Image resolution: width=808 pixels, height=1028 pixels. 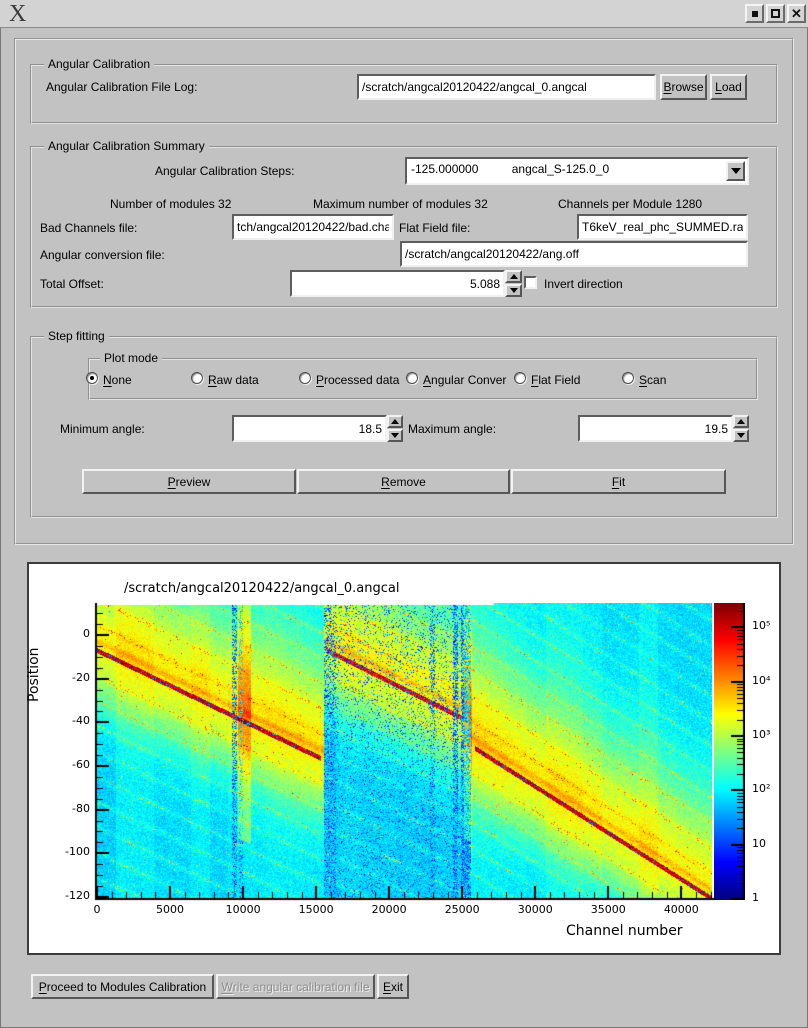 I want to click on min-angle-input, so click(x=309, y=428).